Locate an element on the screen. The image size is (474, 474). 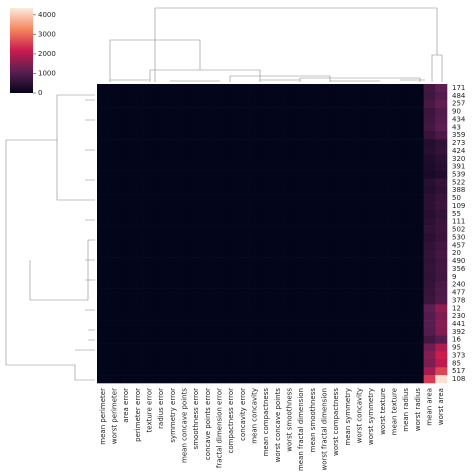
colorbar-tick-label: 1000 is located at coordinates (47, 73).